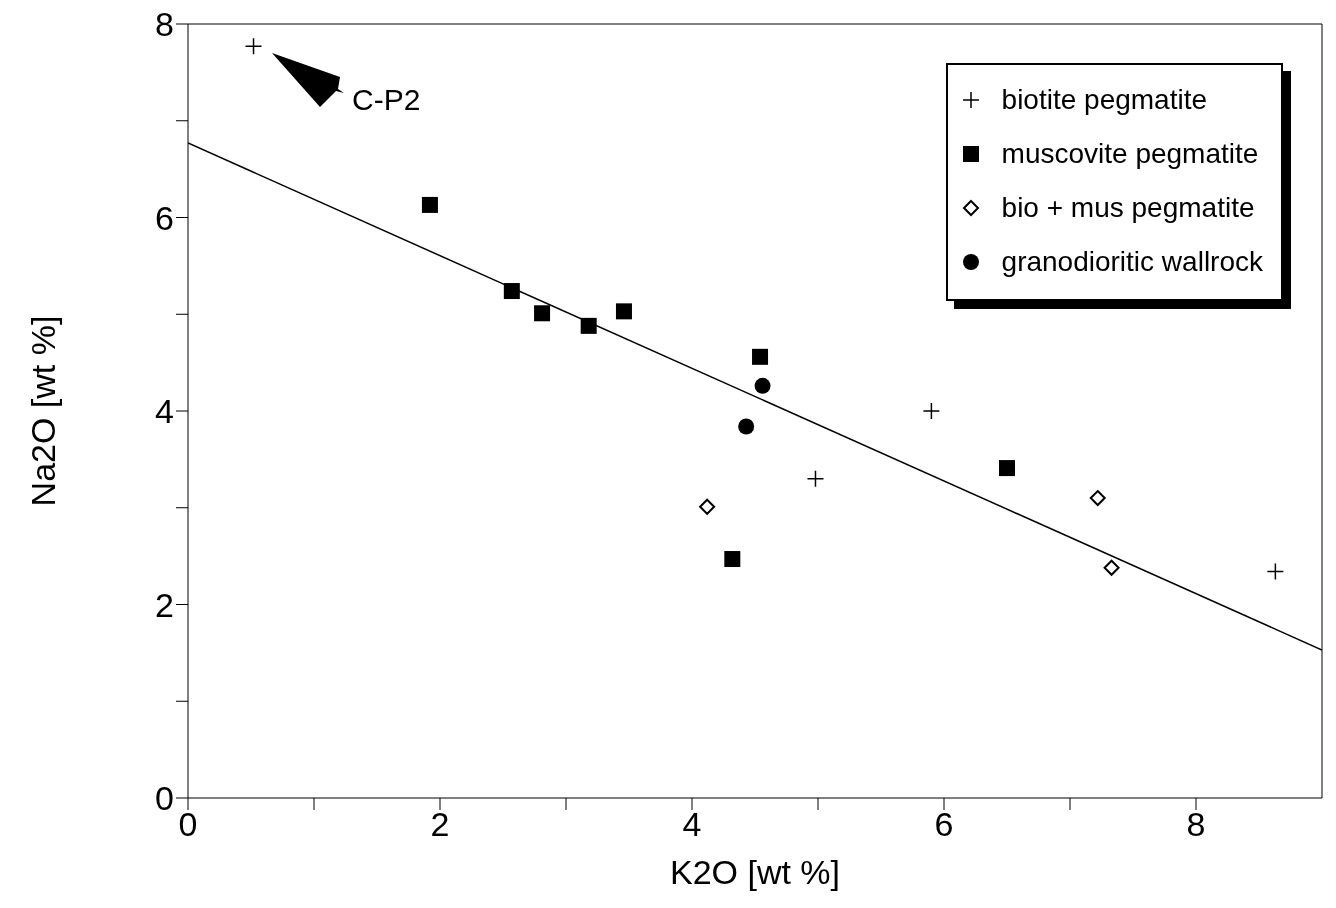 This screenshot has width=1336, height=908. What do you see at coordinates (440, 824) in the screenshot?
I see `x-tick-label: 2` at bounding box center [440, 824].